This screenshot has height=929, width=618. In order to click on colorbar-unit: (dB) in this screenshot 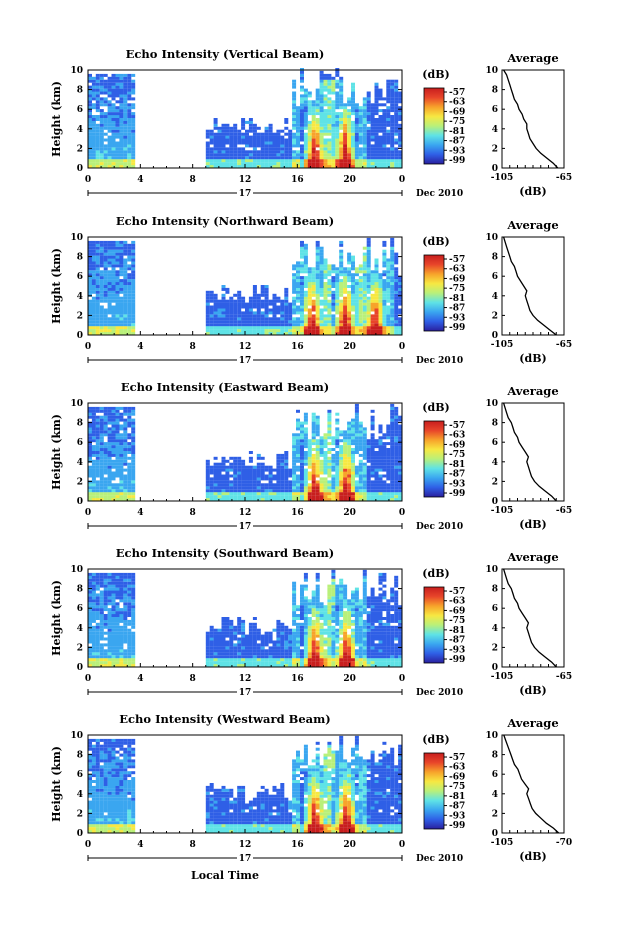, I will do `click(435, 241)`.